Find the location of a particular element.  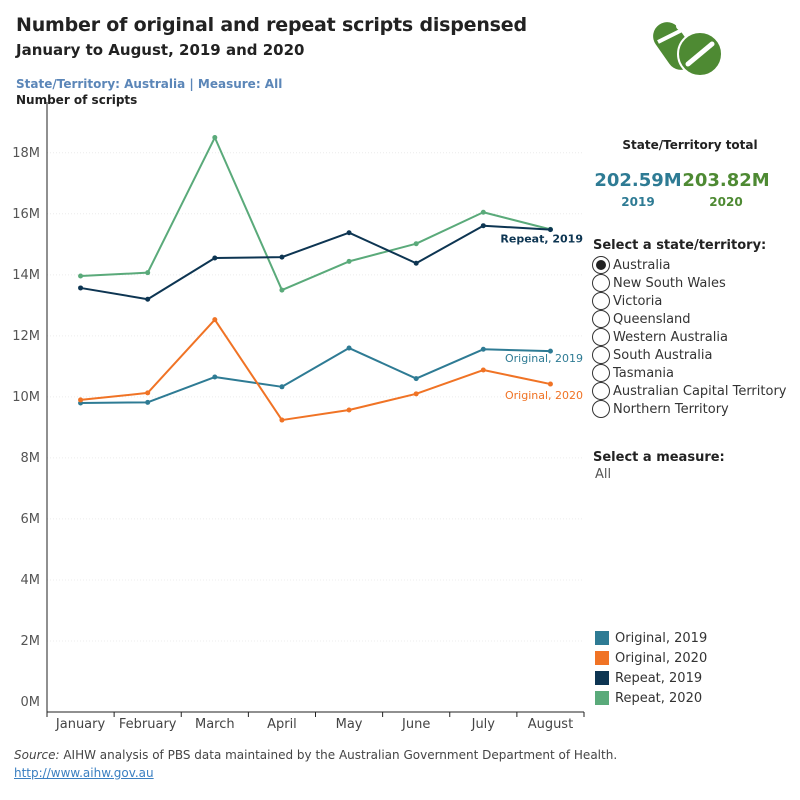

y-tick-label: 18M is located at coordinates (26, 153).